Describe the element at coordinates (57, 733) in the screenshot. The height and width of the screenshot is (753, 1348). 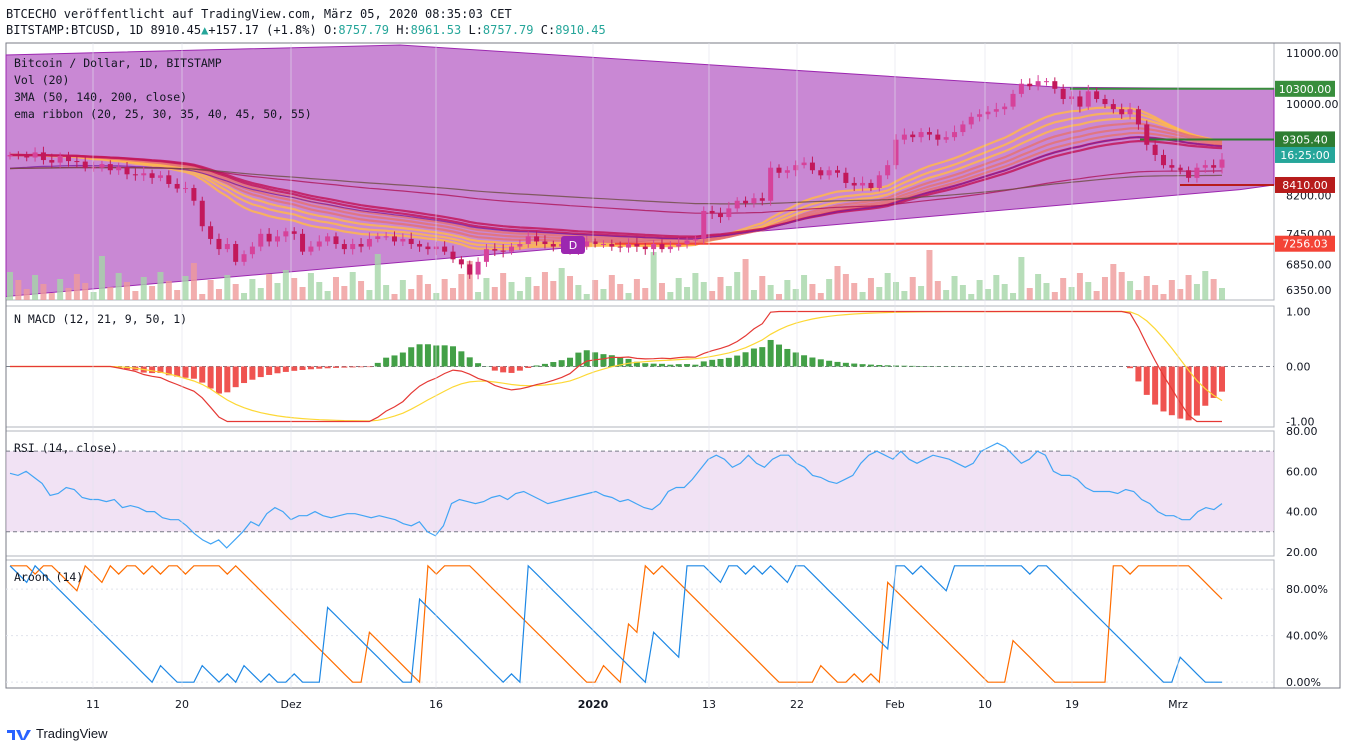
I see `tradingview-footer: TradingView` at that location.